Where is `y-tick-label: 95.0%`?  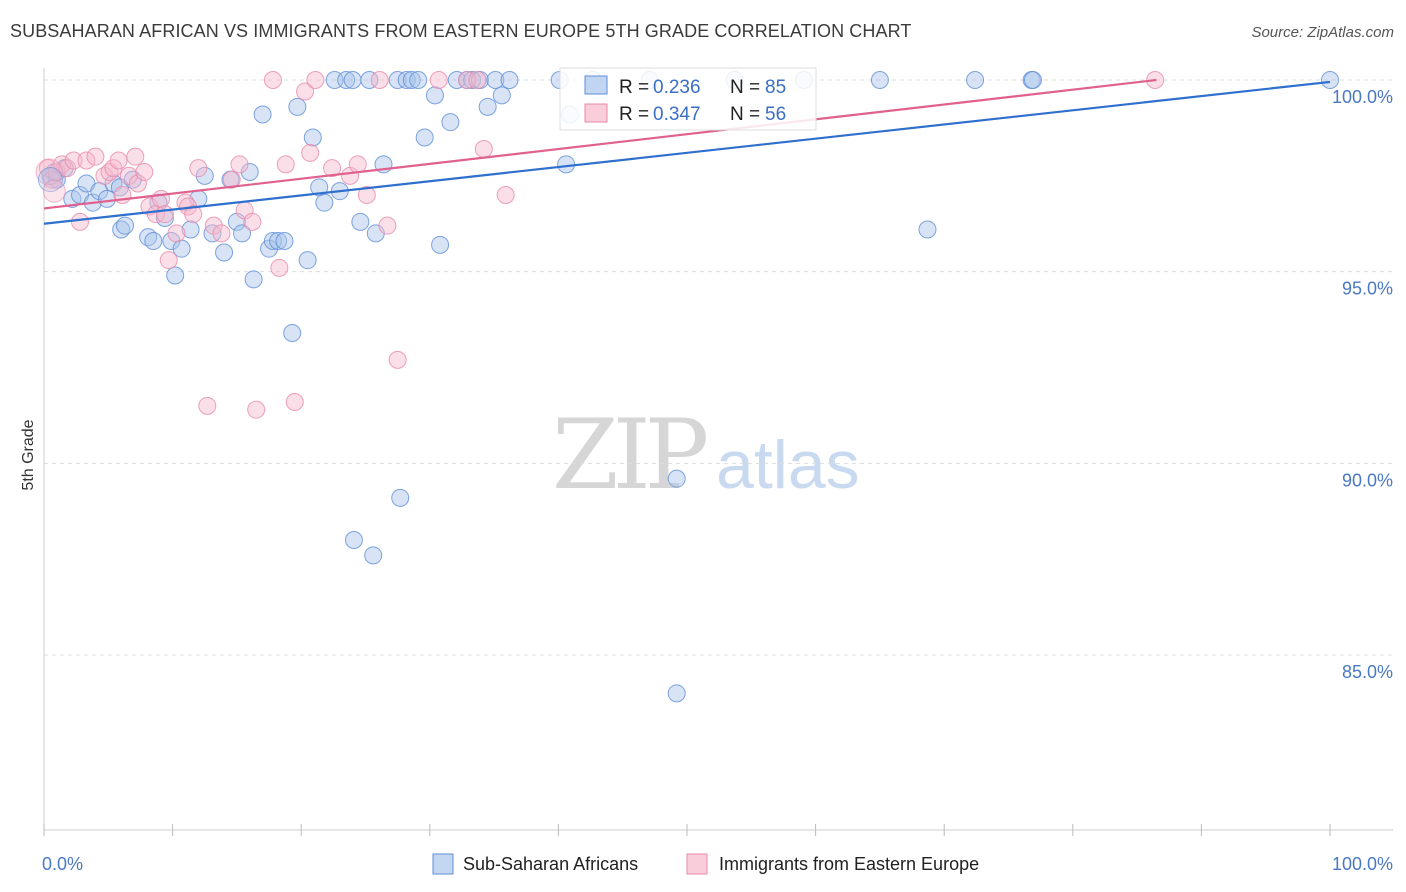 y-tick-label: 95.0% is located at coordinates (1367, 289).